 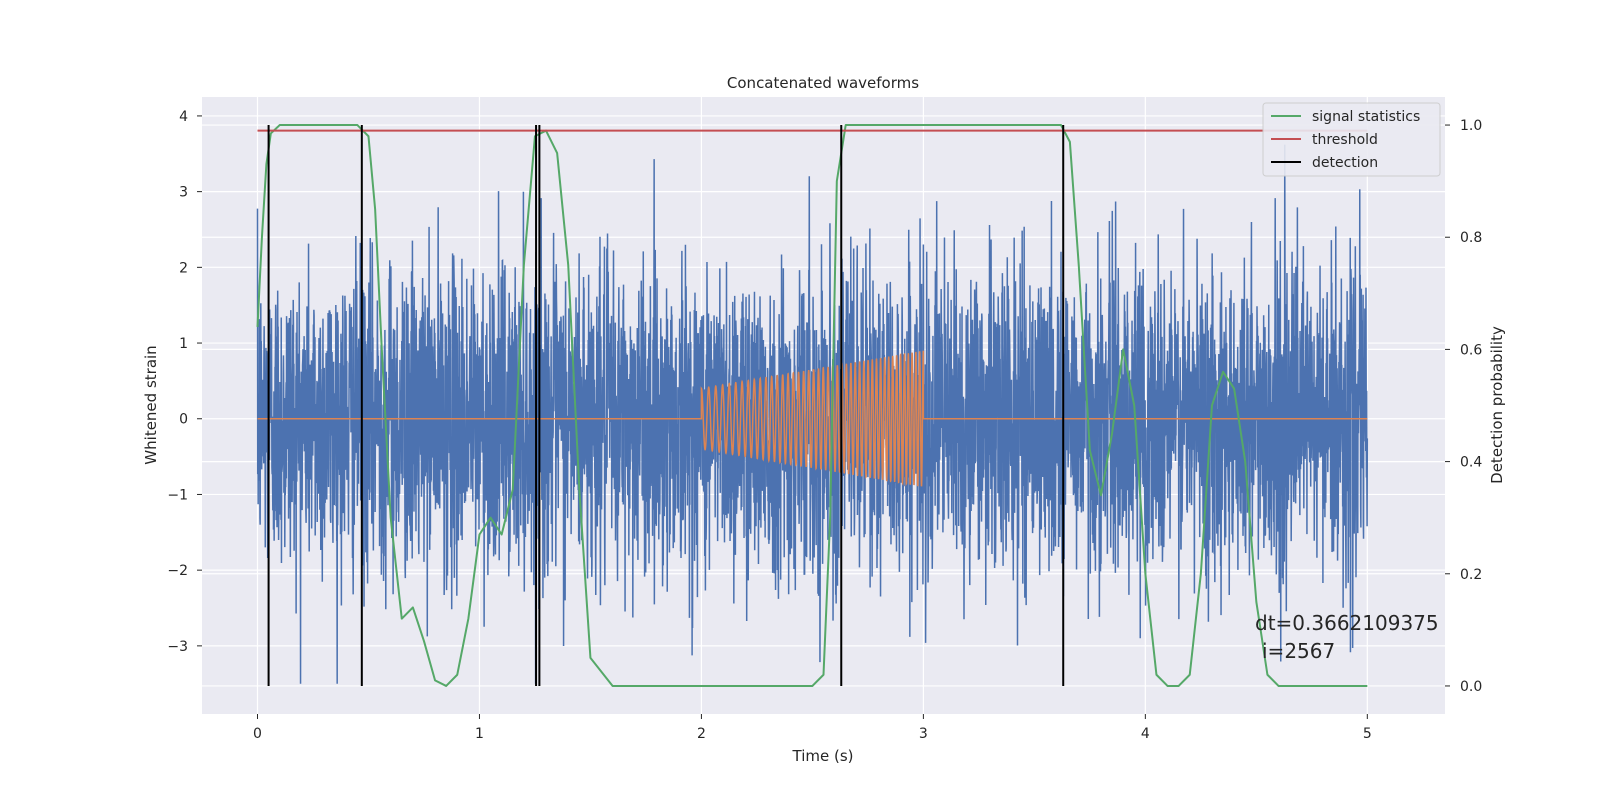 What do you see at coordinates (823, 756) in the screenshot?
I see `x-axis-label: Time (s)` at bounding box center [823, 756].